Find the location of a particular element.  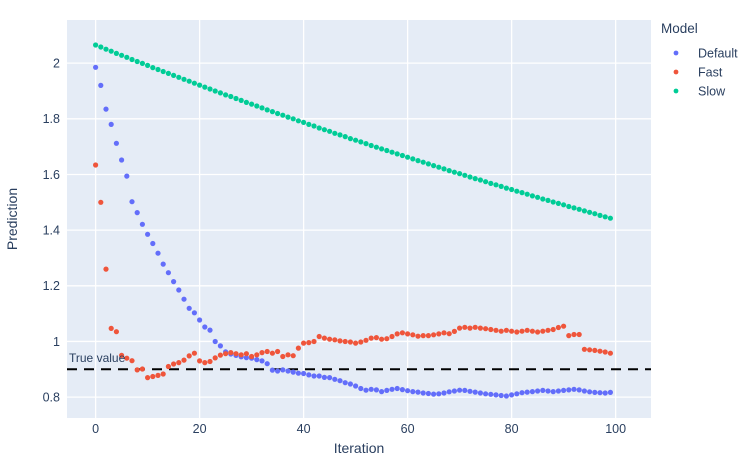

x-tick-label: 0 is located at coordinates (95, 429).